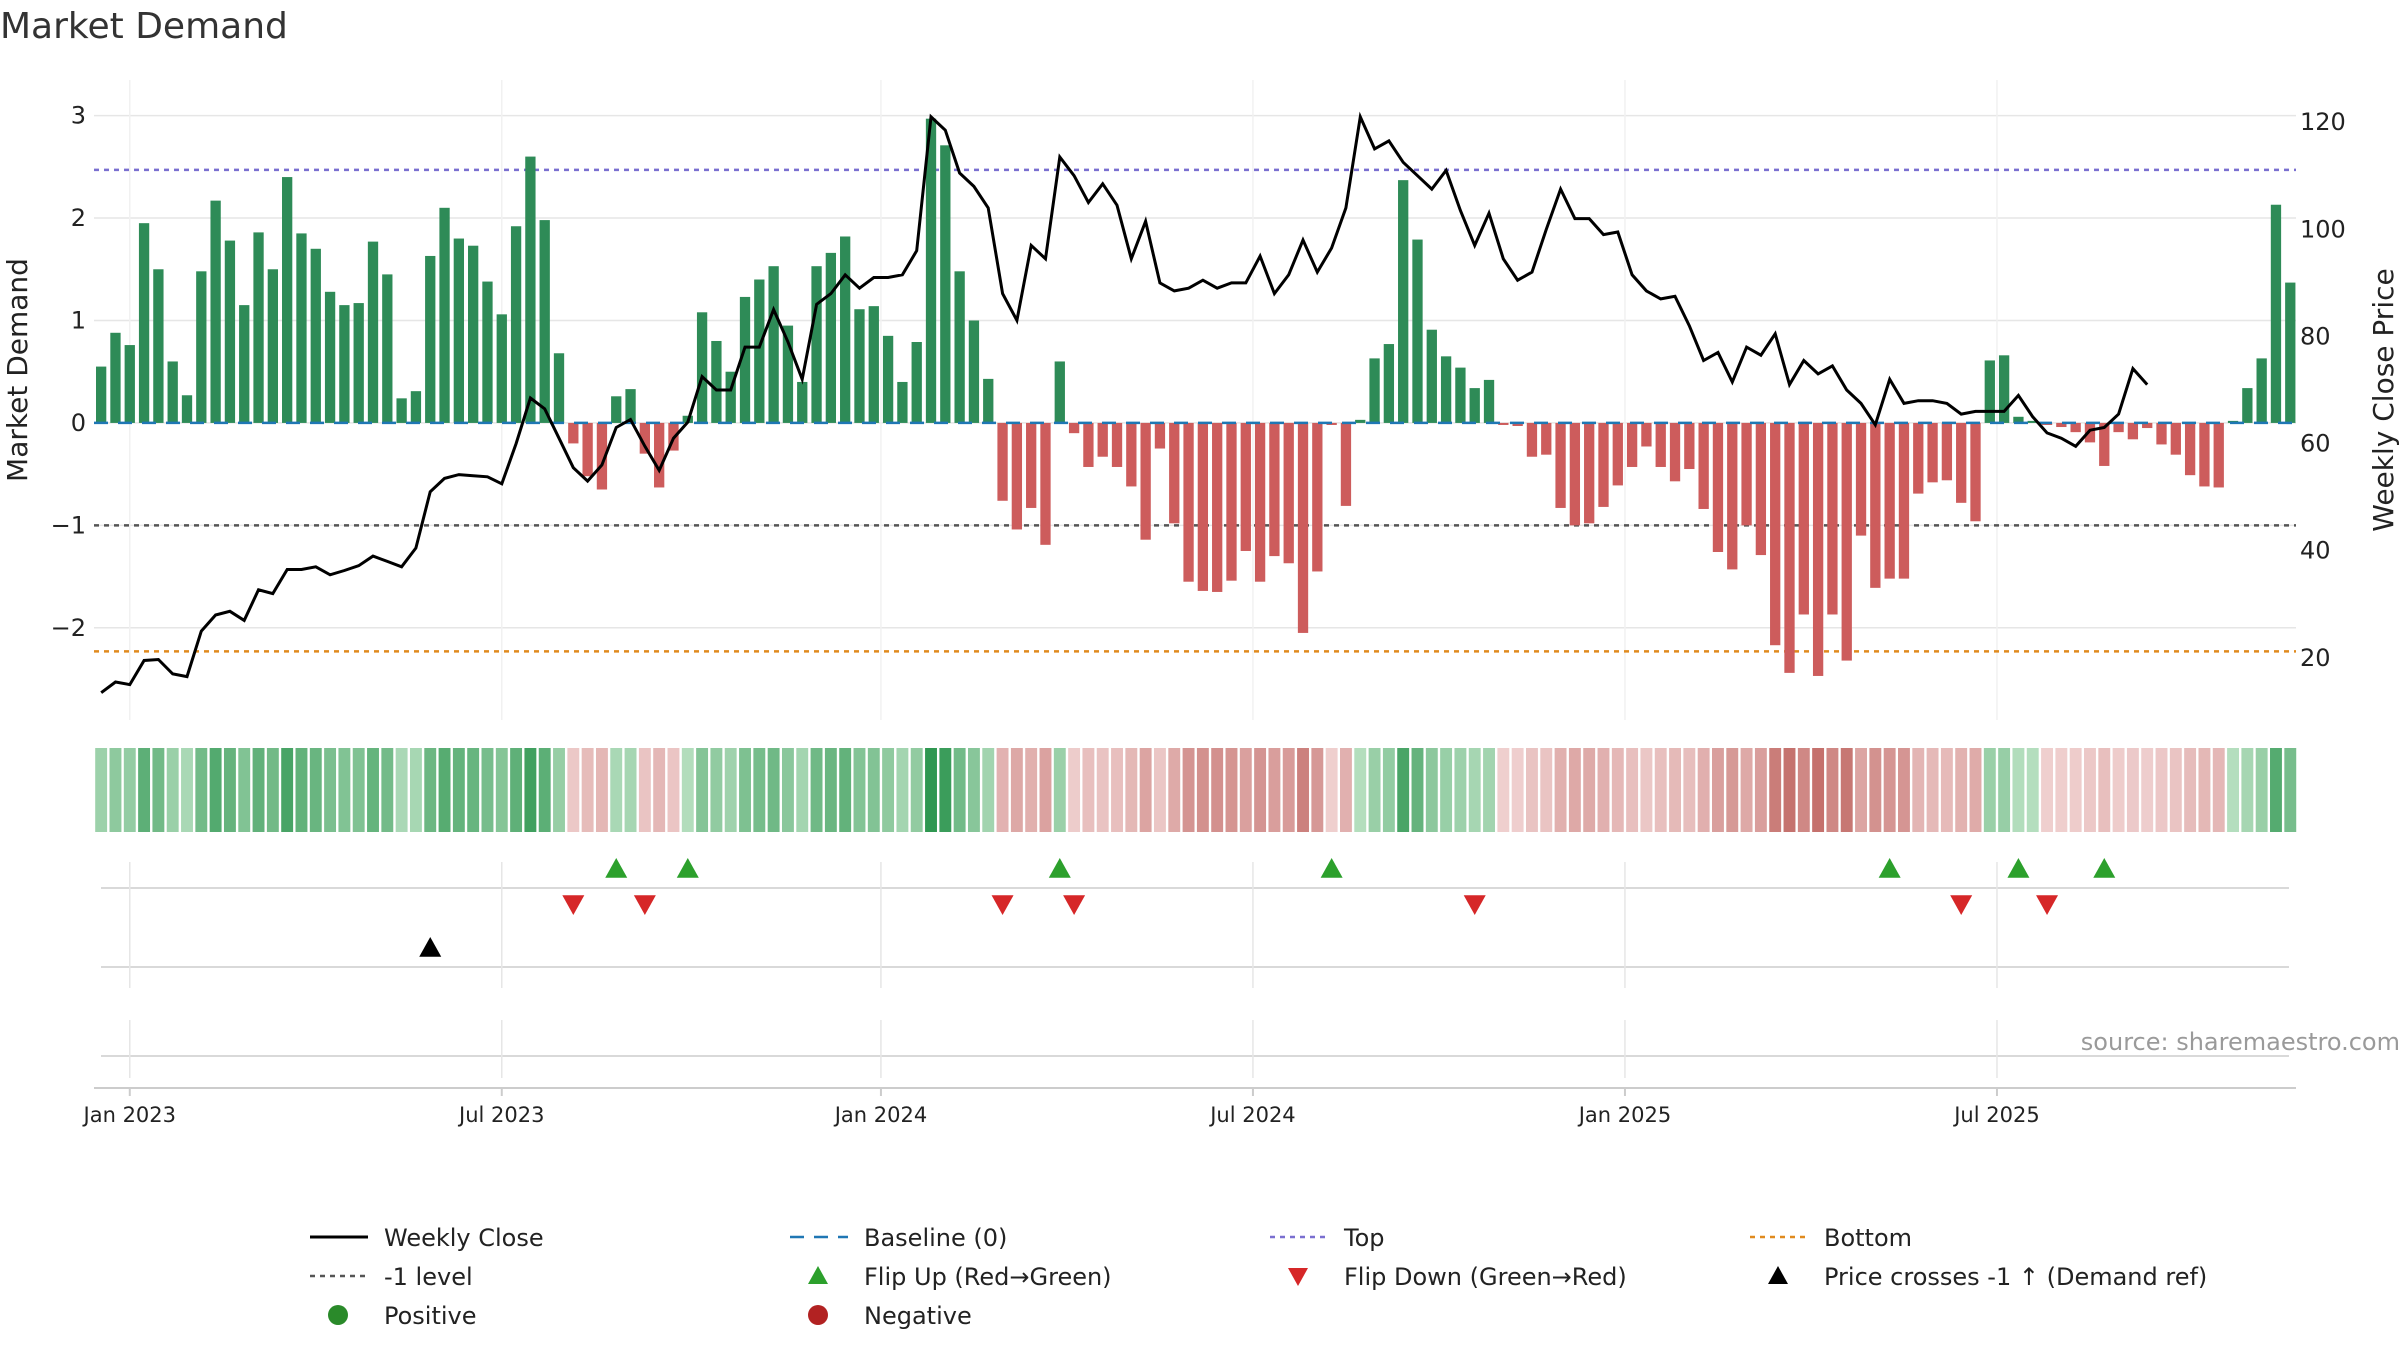 This screenshot has height=1350, width=2400. I want to click on legend-label: Positive, so click(430, 1316).